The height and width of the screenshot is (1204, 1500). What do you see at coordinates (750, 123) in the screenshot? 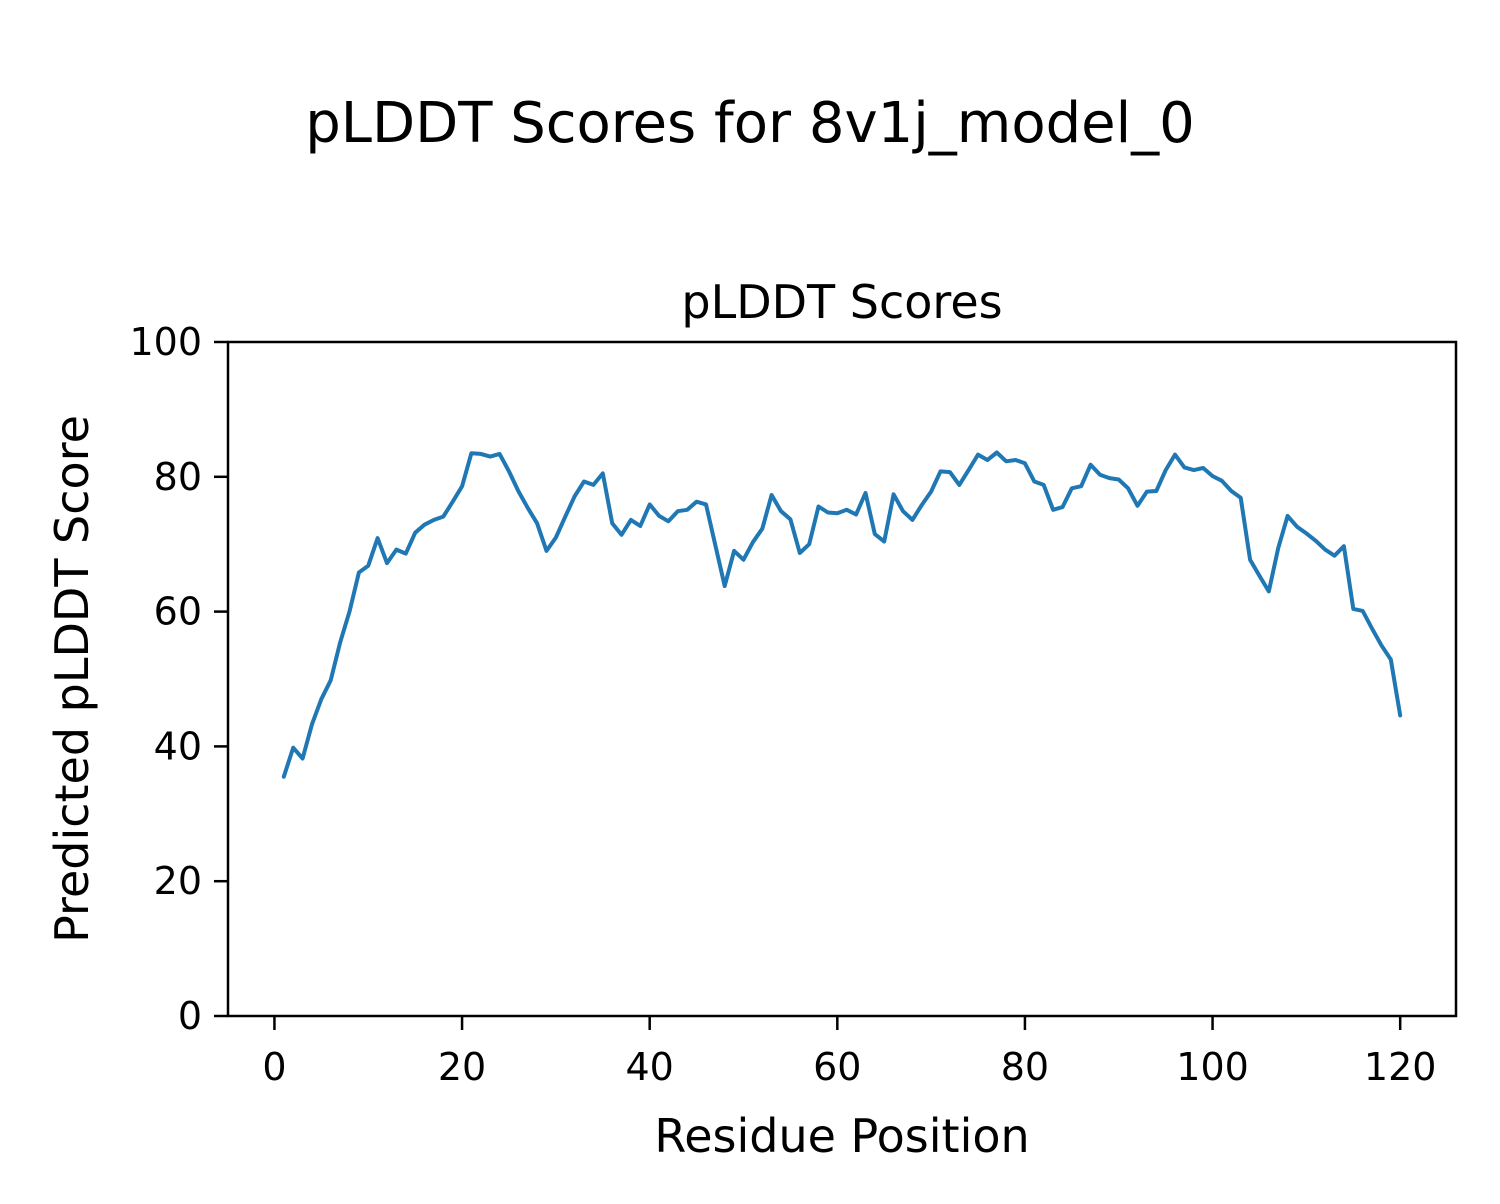
I see `figure-suptitle: pLDDT Scores for 8v1j_model_0` at bounding box center [750, 123].